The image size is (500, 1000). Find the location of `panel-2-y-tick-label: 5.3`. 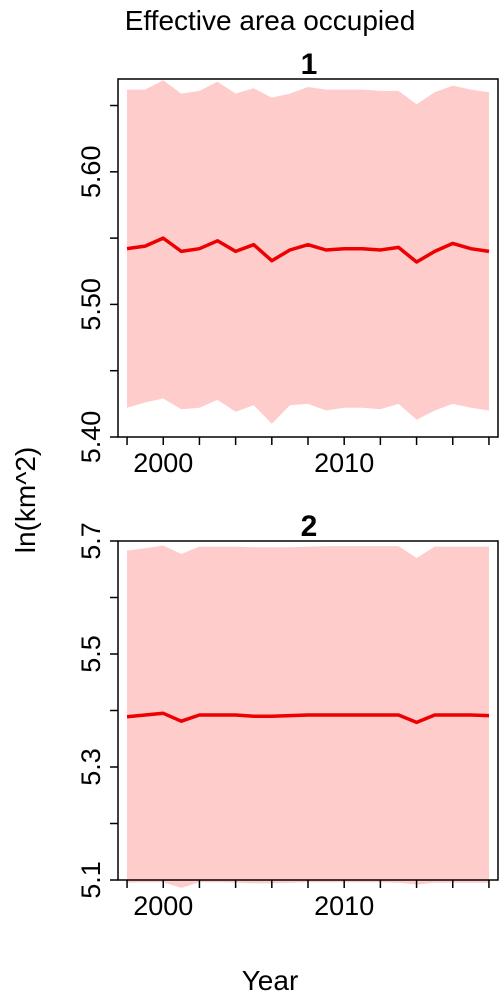

panel-2-y-tick-label: 5.3 is located at coordinates (91, 767).